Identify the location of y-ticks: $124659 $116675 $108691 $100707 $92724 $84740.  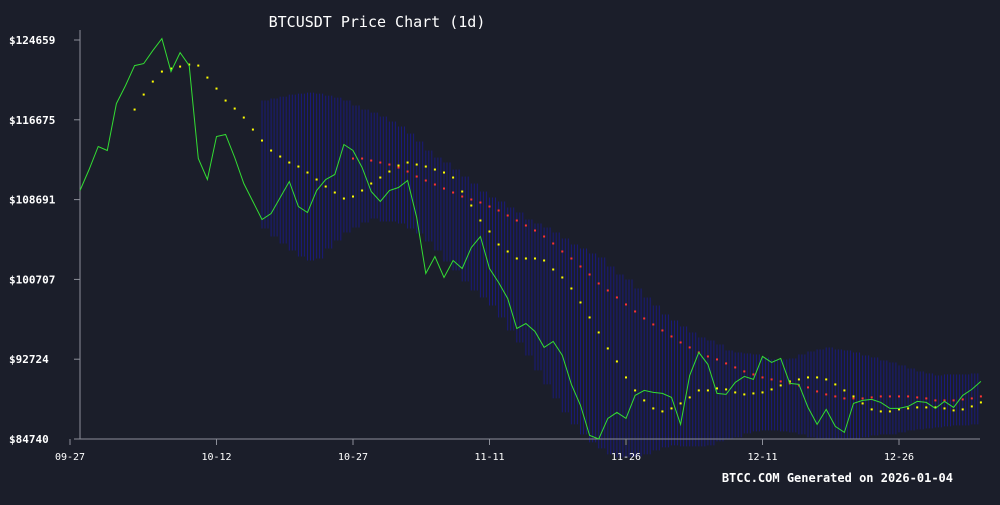
(44, 240).